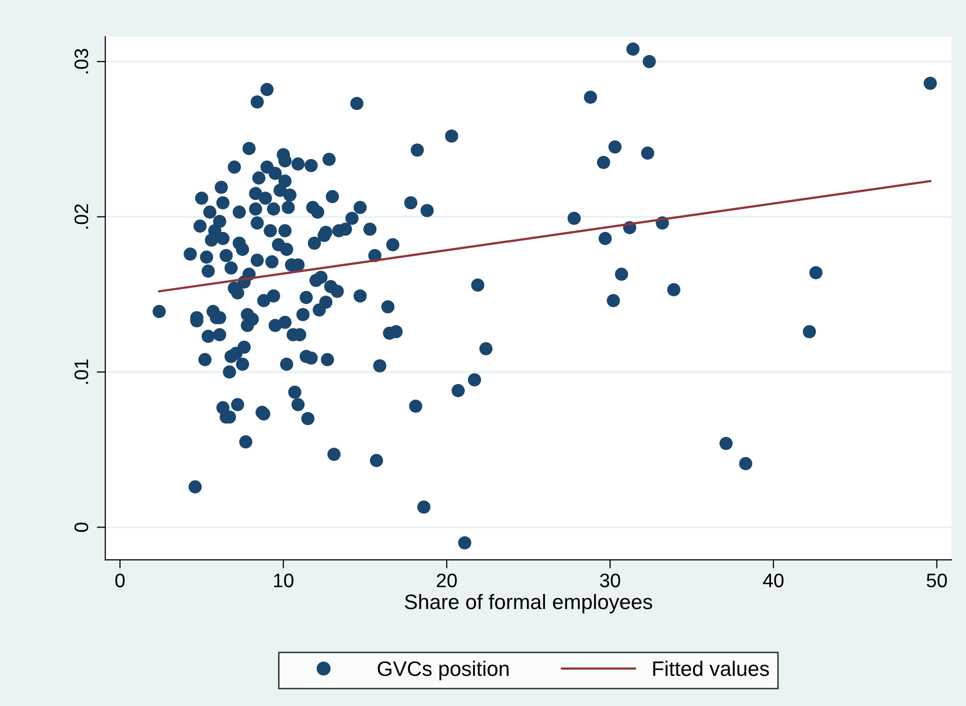 The image size is (966, 706). I want to click on legend-label: GVCs position, so click(443, 670).